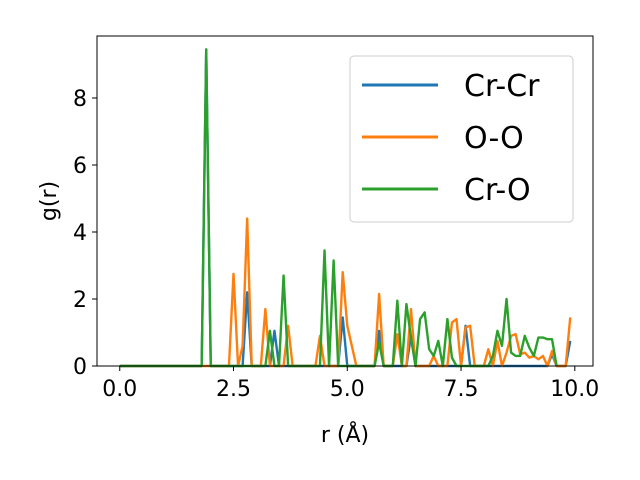 The image size is (640, 480). Describe the element at coordinates (80, 99) in the screenshot. I see `y-tick-label: 8` at that location.